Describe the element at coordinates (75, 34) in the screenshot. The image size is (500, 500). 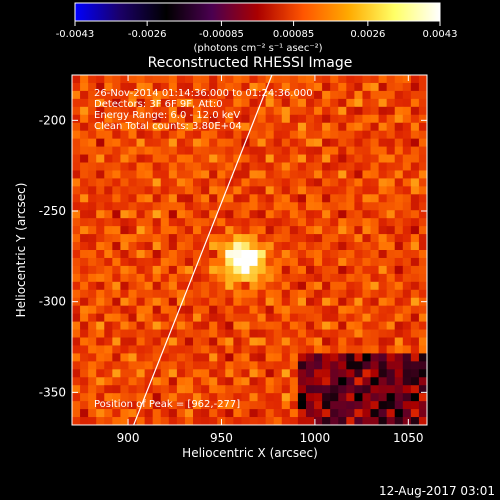
I see `colorbar-tick-label: -0.0043` at that location.